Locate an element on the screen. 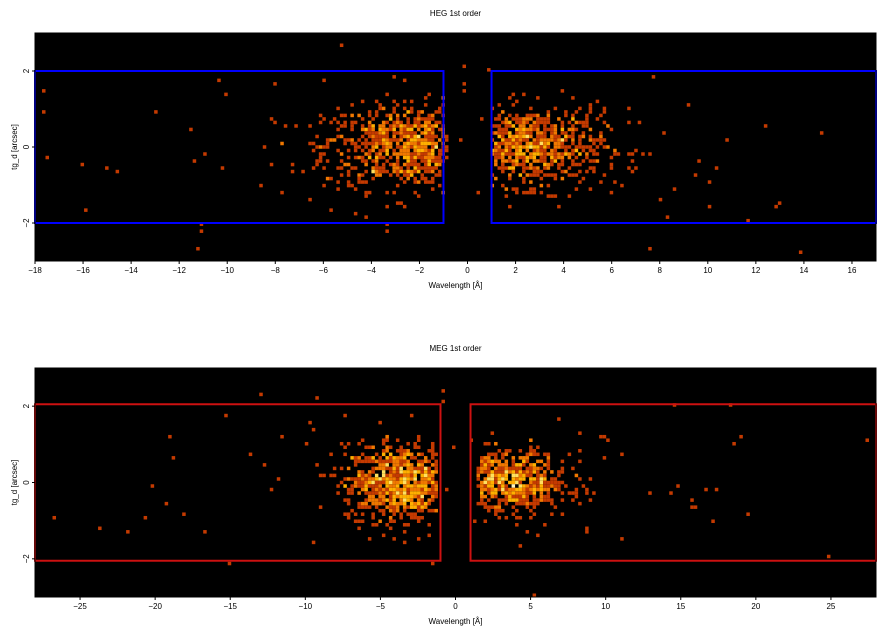  x-tick-label: 15 is located at coordinates (680, 606).